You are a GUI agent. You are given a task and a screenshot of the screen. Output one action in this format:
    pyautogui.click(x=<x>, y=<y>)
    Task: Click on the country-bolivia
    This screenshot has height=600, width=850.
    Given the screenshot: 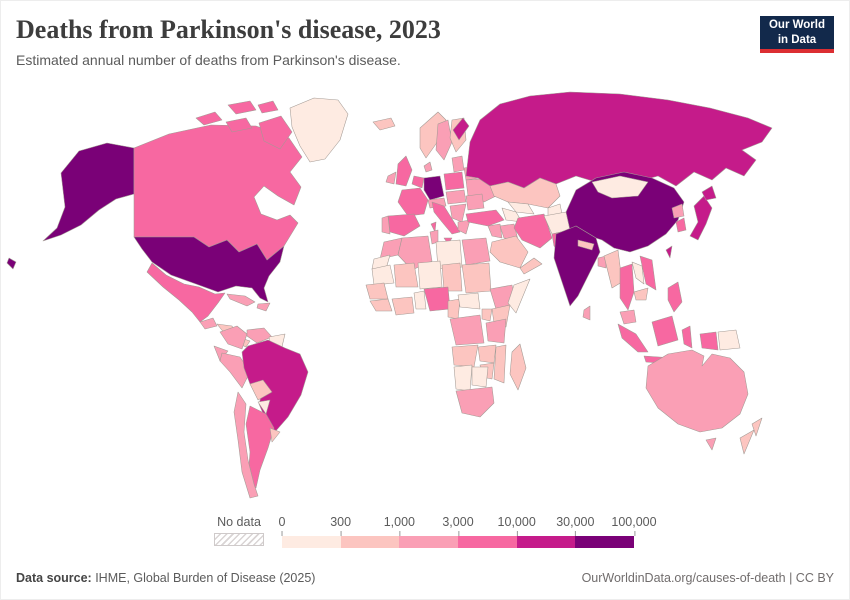 What is the action you would take?
    pyautogui.click(x=261, y=390)
    